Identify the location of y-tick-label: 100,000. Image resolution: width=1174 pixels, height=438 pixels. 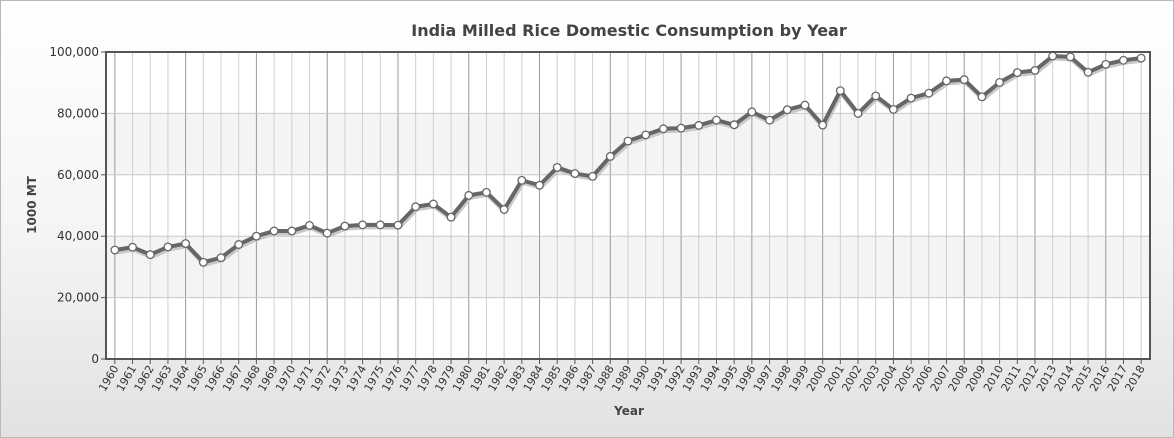
(74, 52).